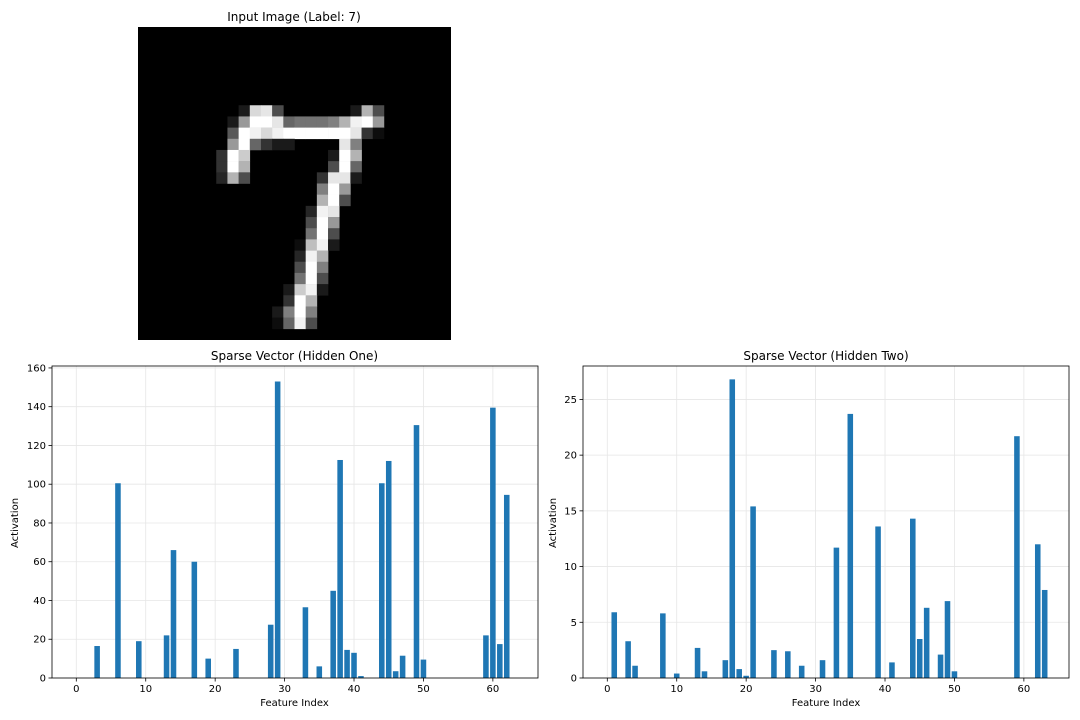  I want to click on y-tick-label: 120, so click(36, 446).